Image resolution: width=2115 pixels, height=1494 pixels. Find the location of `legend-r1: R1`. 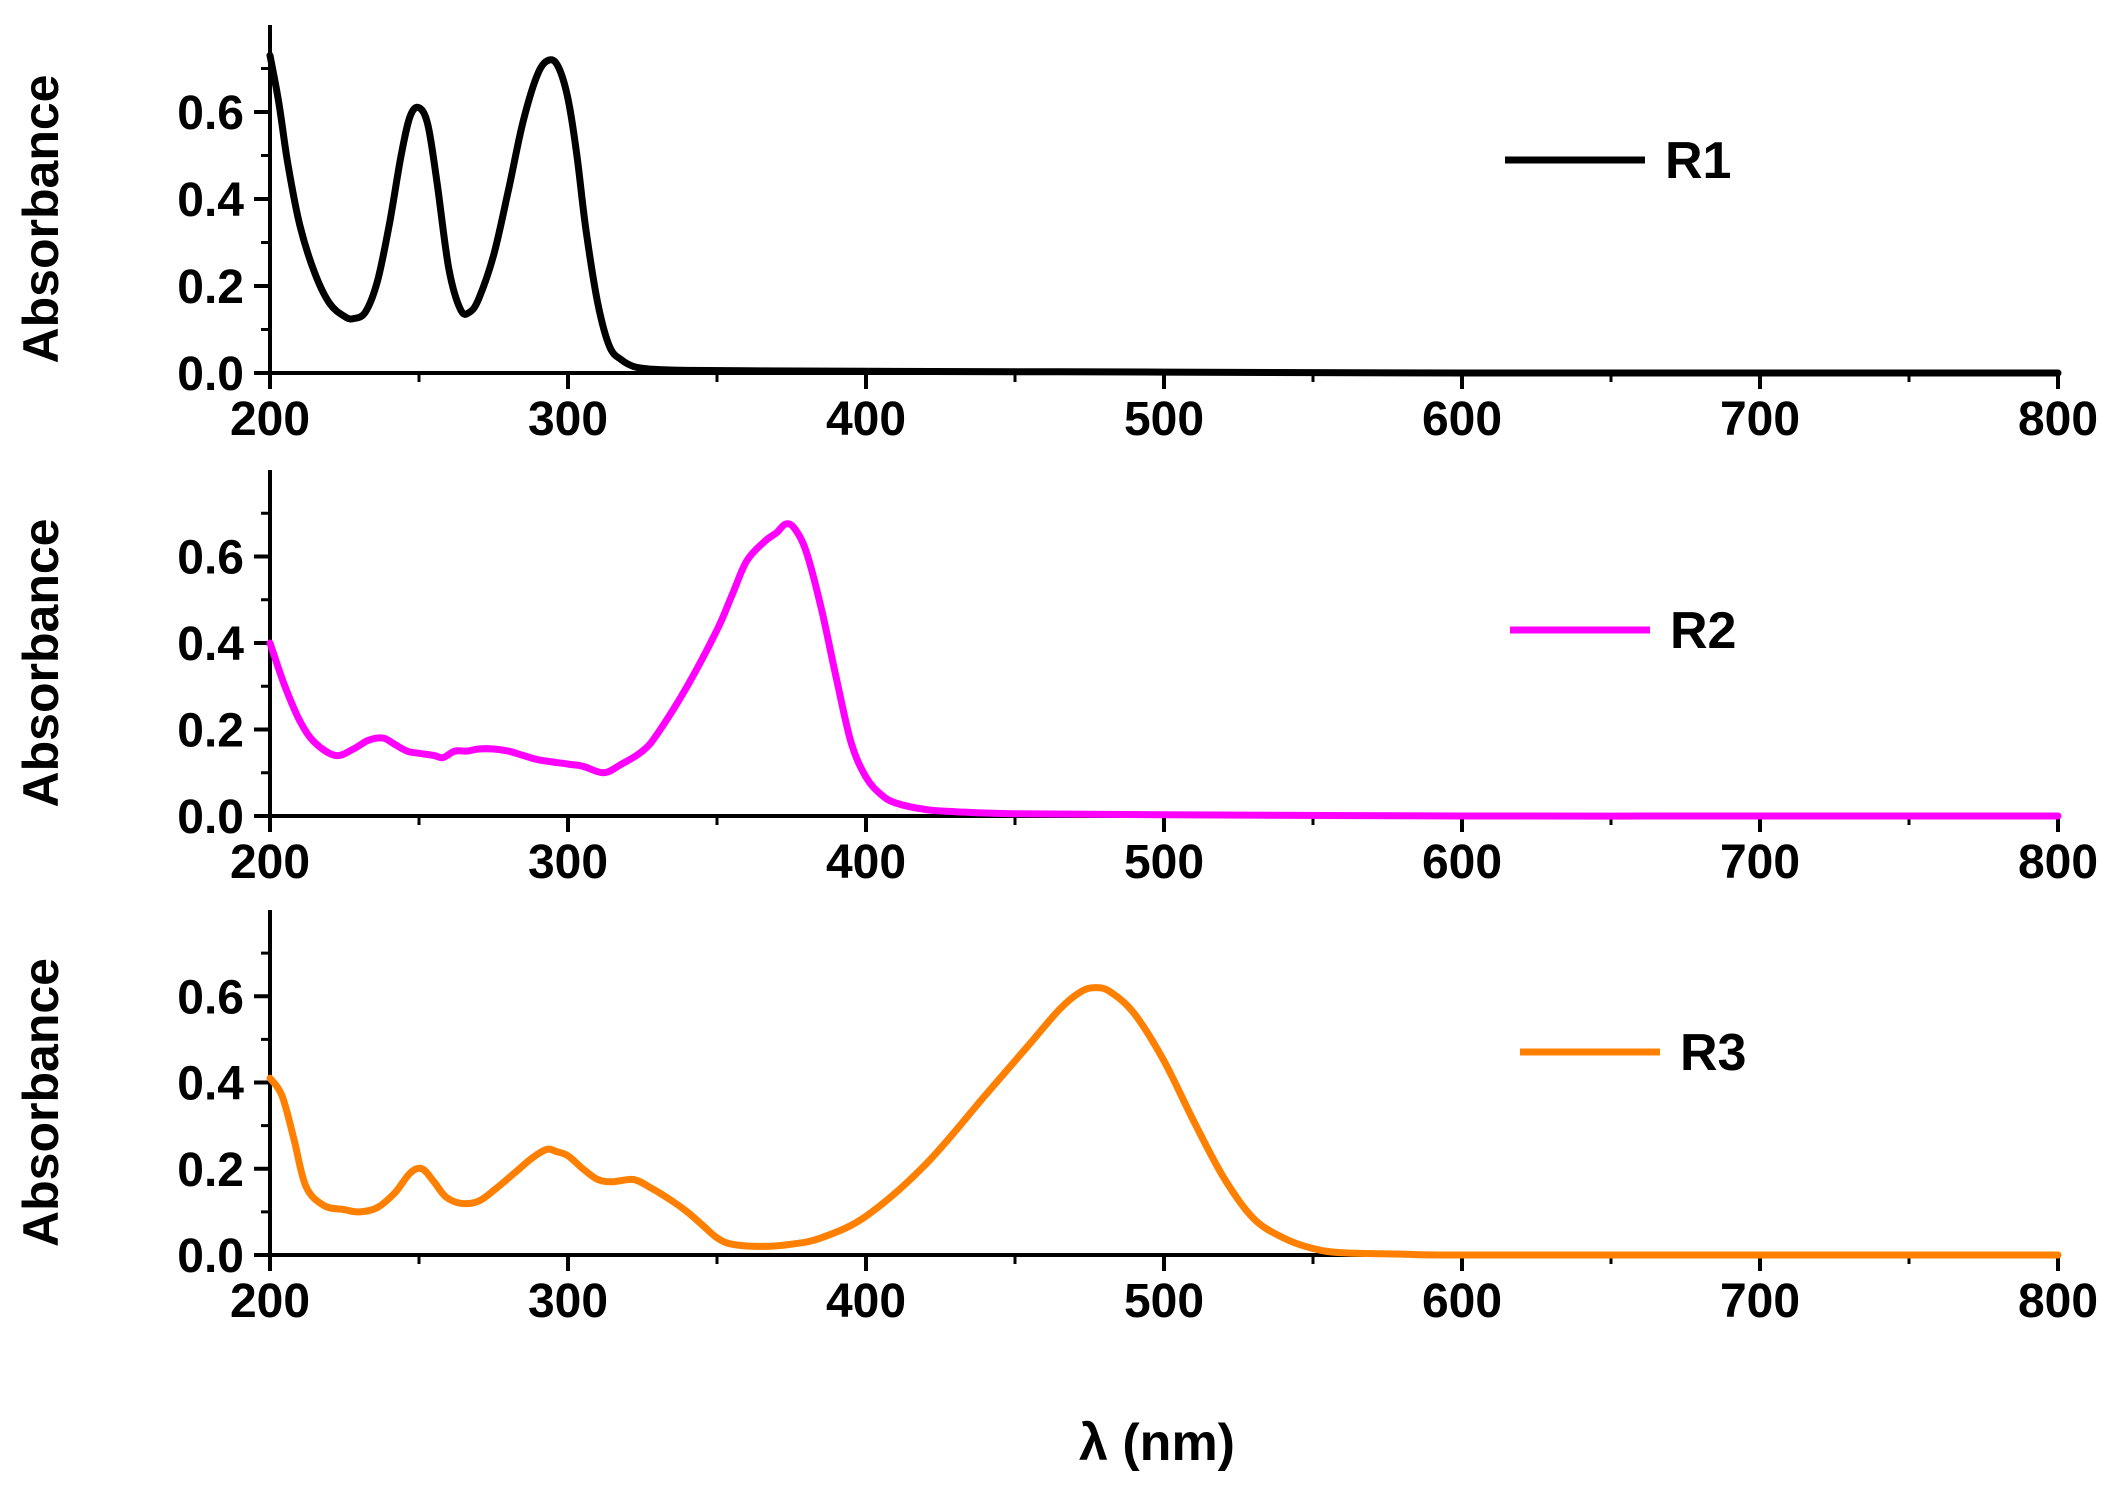

legend-r1: R1 is located at coordinates (1618, 161).